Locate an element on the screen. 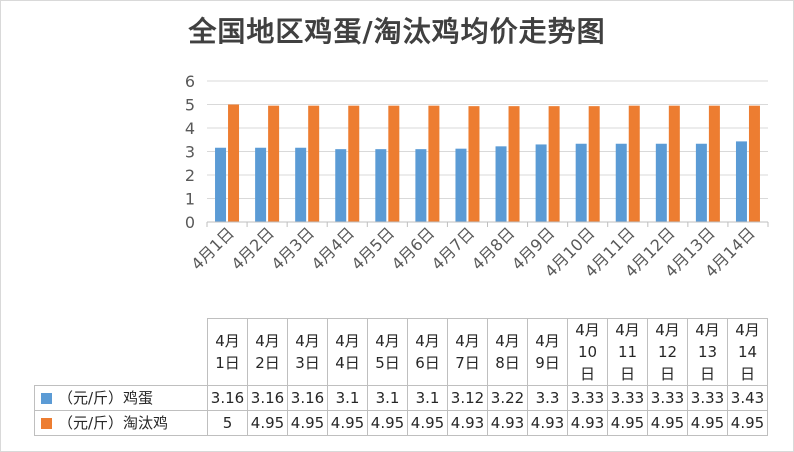  x-tick-label: 4月7日 is located at coordinates (453, 248).